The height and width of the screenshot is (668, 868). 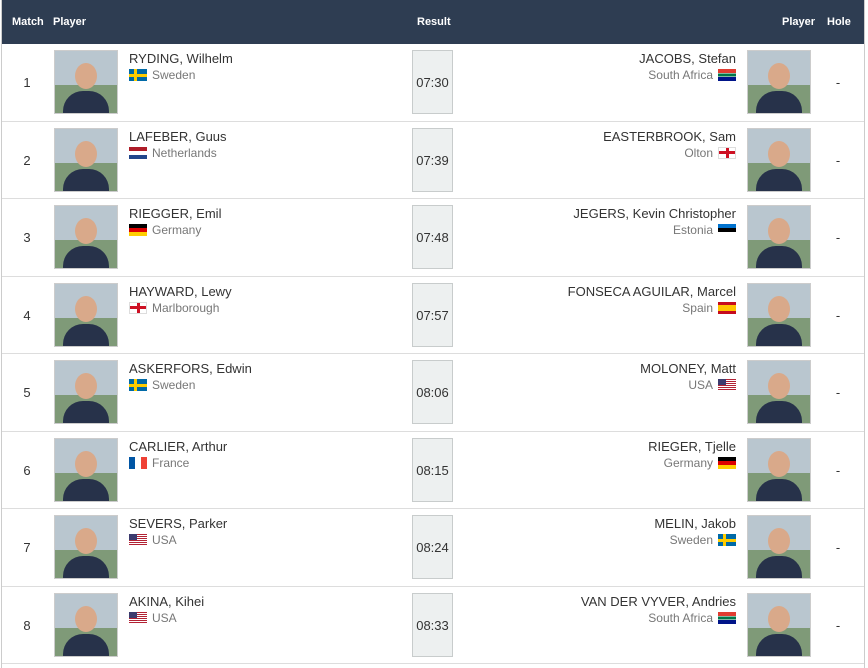 What do you see at coordinates (432, 82) in the screenshot?
I see `tee-time: 07:30` at bounding box center [432, 82].